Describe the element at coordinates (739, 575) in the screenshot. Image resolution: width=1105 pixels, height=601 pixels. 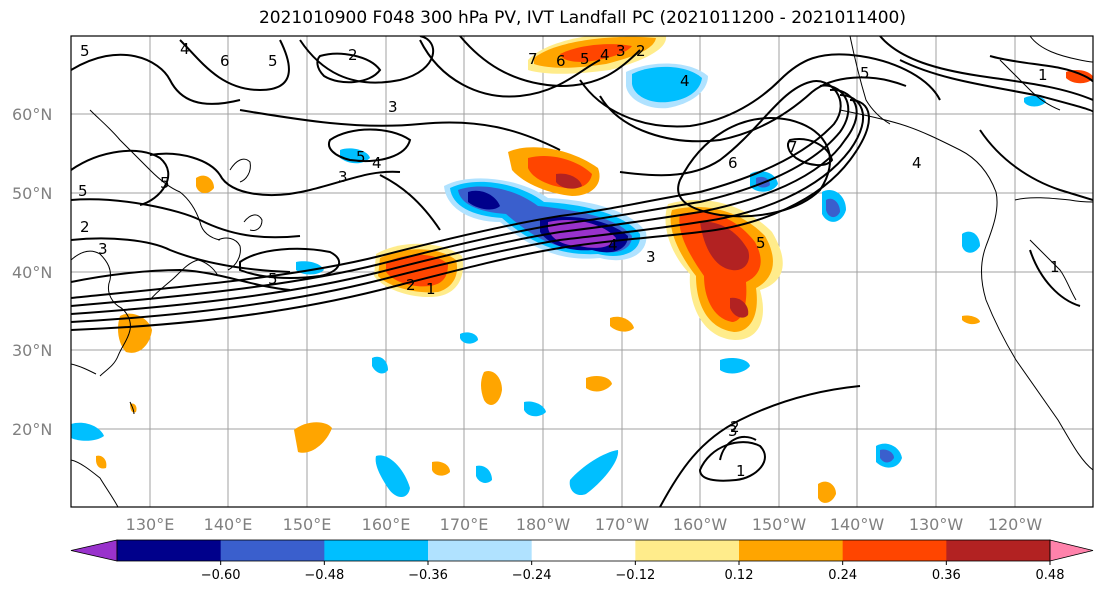
I see `colorbar-tick-label: 0.12` at that location.